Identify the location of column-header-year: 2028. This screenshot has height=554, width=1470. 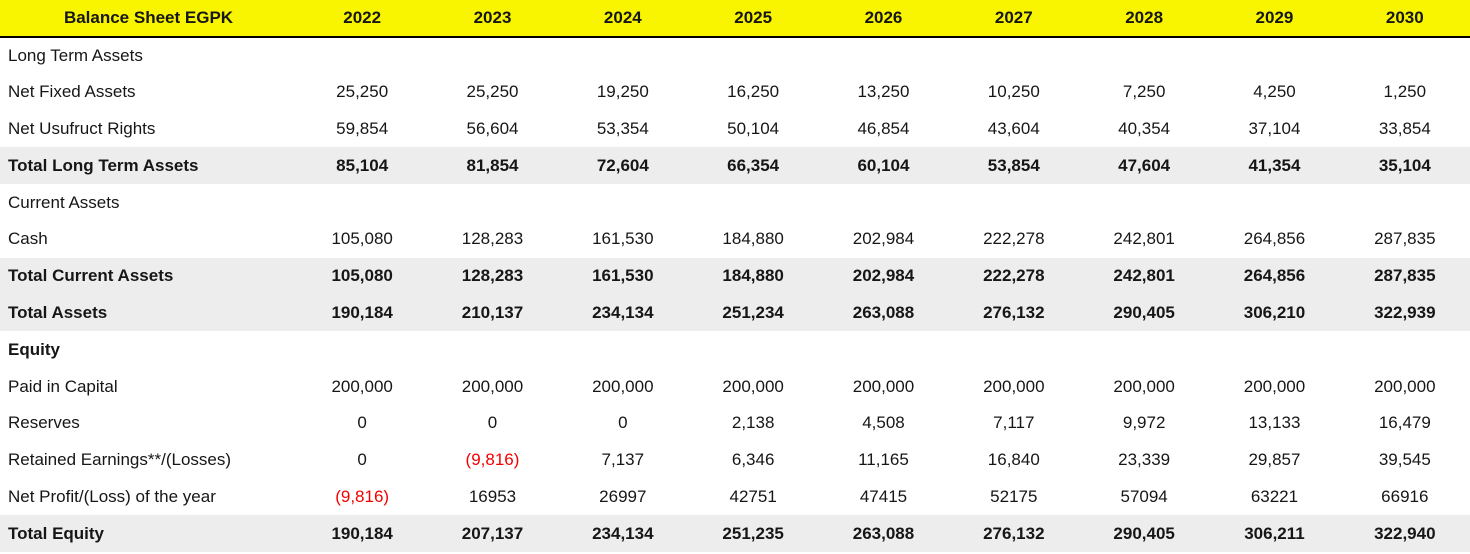
(1144, 19).